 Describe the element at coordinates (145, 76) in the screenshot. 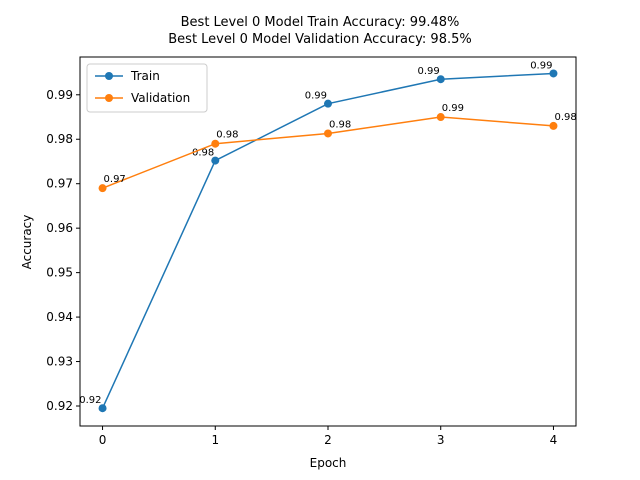

I see `legend-entry: Train` at that location.